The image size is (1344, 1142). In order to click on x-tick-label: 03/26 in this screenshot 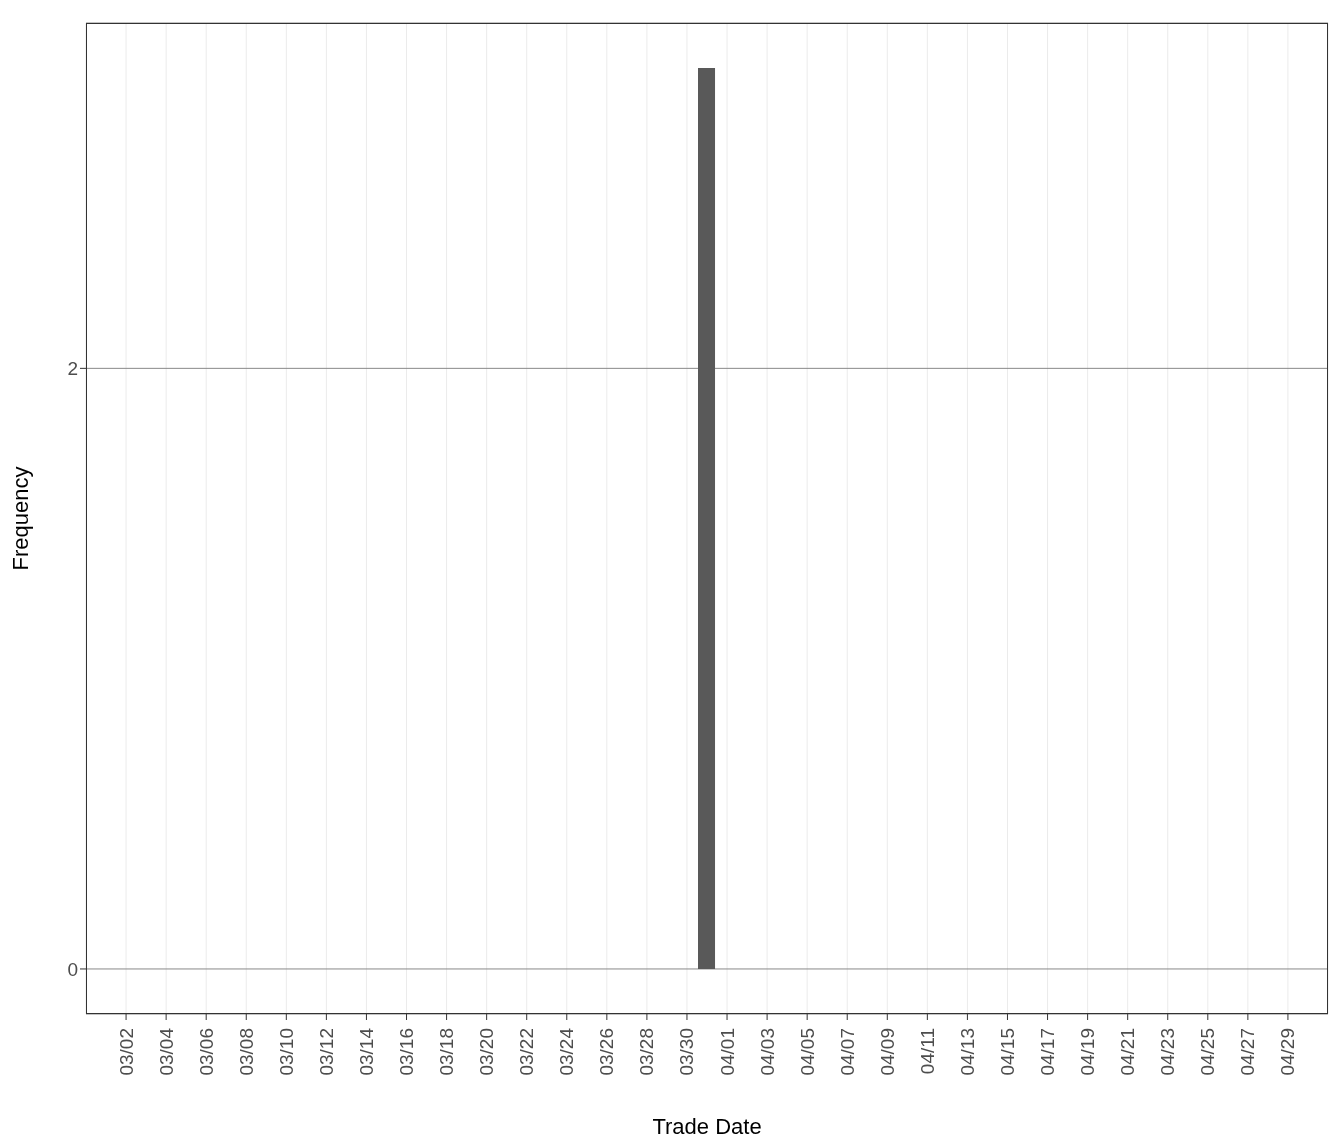, I will do `click(607, 1052)`.